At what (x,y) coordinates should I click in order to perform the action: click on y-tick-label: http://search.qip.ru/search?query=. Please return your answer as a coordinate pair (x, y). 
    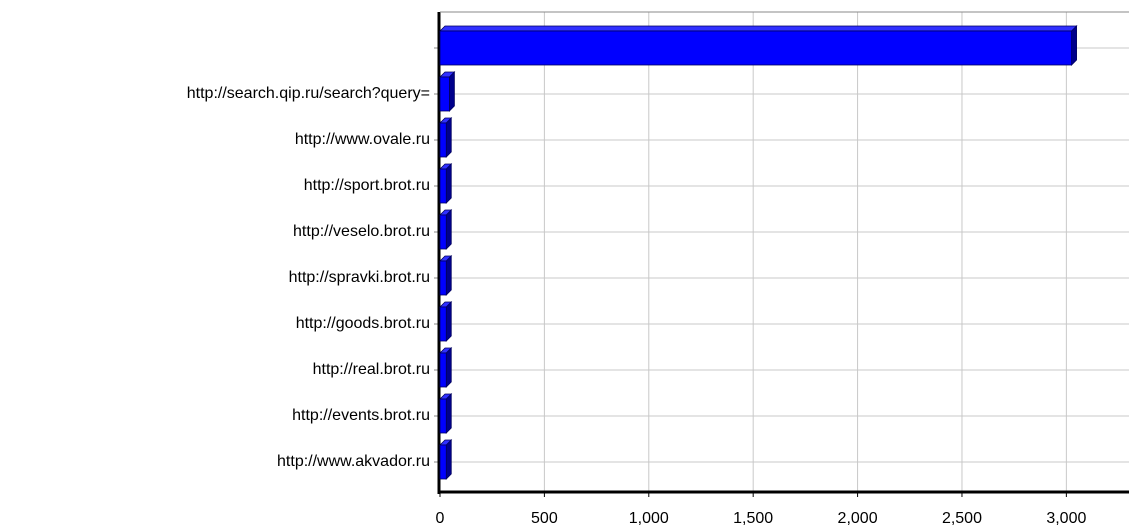
    Looking at the image, I should click on (308, 93).